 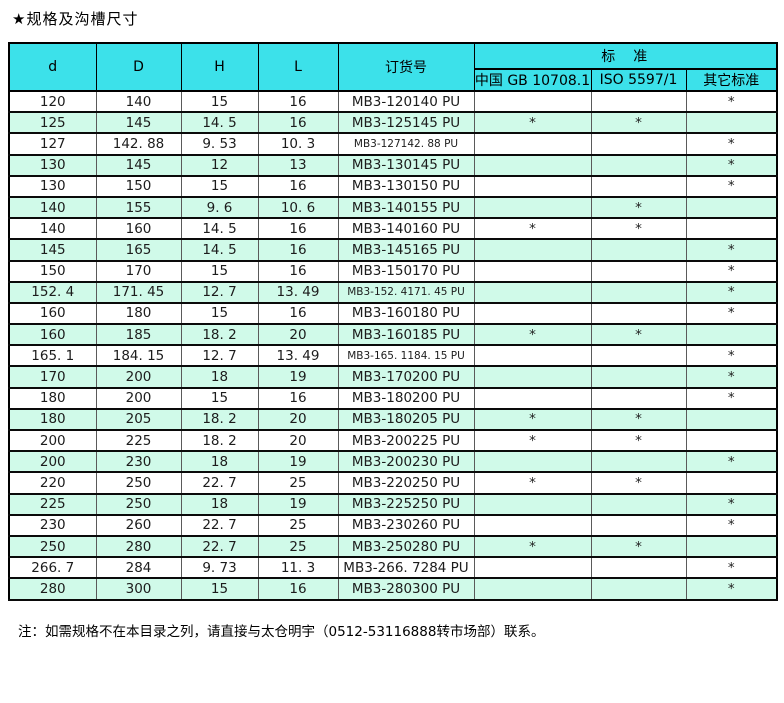 I want to click on cell-order-number: MB3-200225 PU, so click(x=406, y=440).